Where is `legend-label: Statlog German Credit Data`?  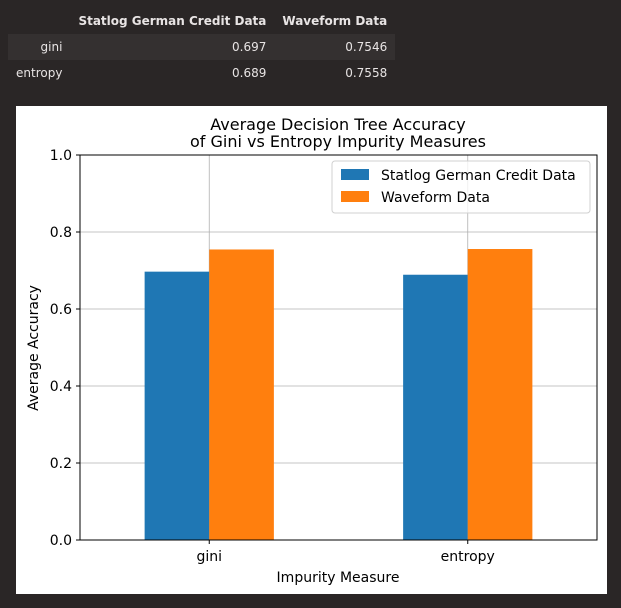 legend-label: Statlog German Credit Data is located at coordinates (478, 176).